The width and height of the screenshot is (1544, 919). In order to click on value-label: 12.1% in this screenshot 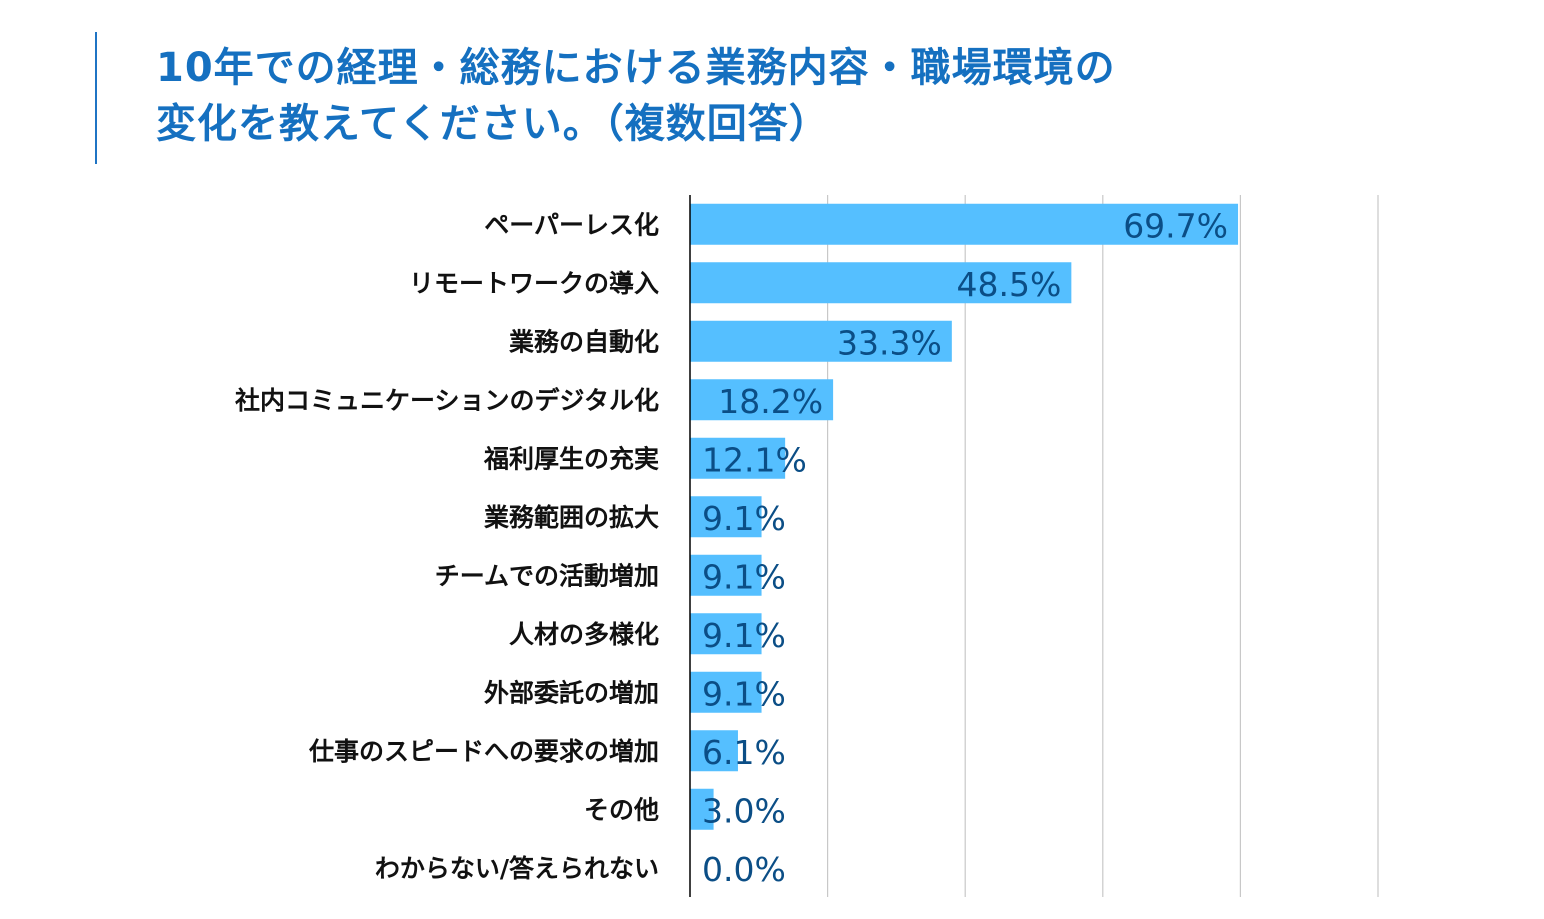, I will do `click(754, 459)`.